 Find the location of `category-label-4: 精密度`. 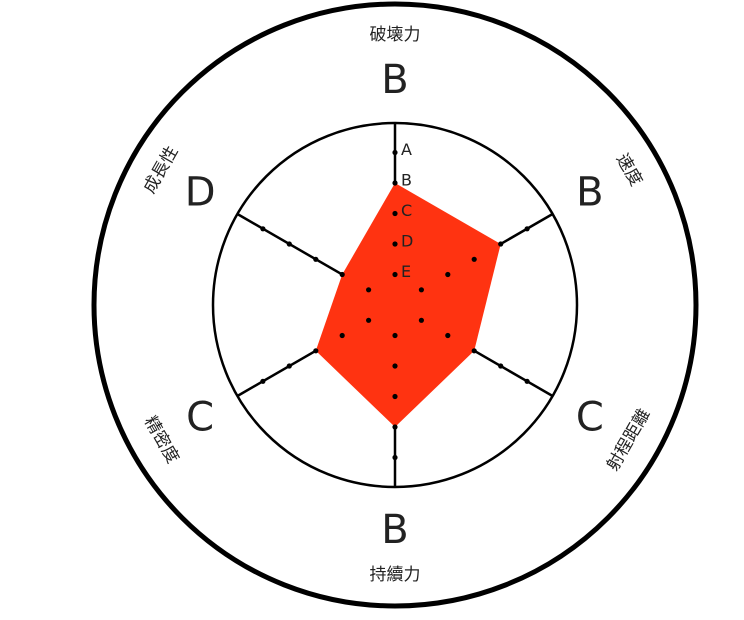

category-label-4: 精密度 is located at coordinates (161, 440).